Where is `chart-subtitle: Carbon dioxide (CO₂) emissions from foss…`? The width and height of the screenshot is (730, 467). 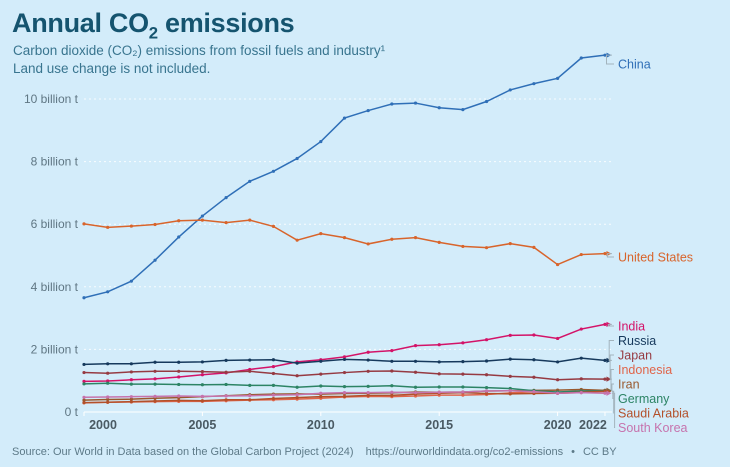 chart-subtitle: Carbon dioxide (CO₂) emissions from foss… is located at coordinates (199, 59).